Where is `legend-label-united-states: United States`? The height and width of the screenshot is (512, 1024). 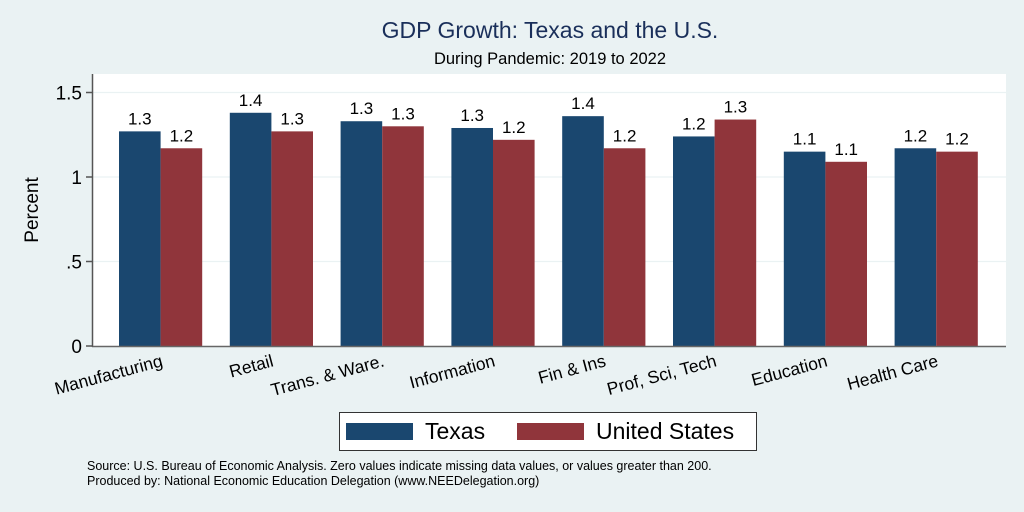
legend-label-united-states: United States is located at coordinates (665, 431).